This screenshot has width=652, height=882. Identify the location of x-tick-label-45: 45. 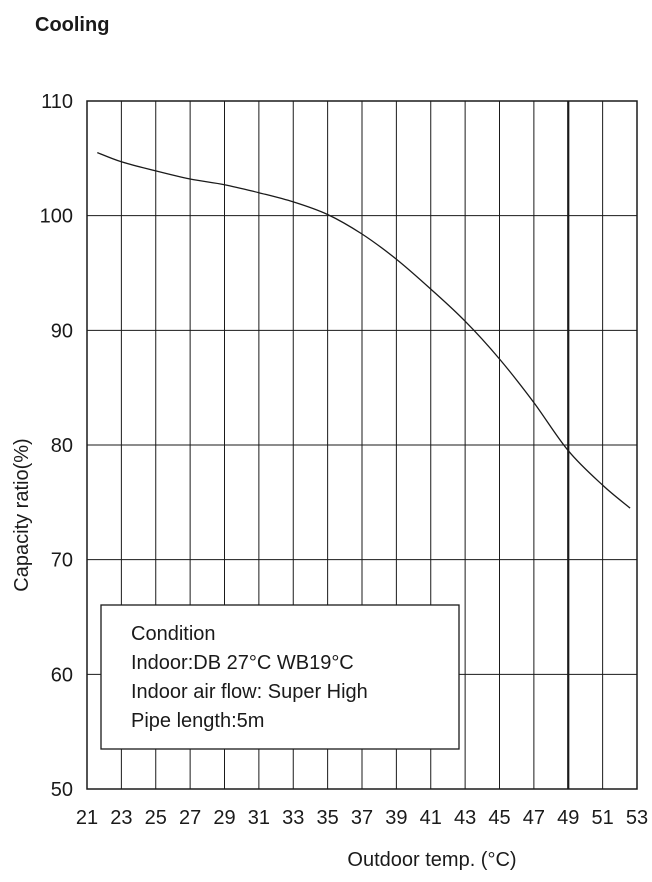
(499, 818).